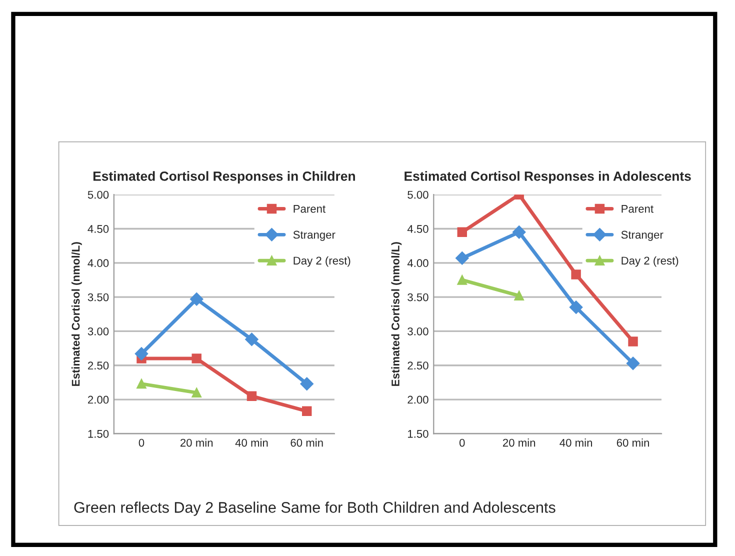 Image resolution: width=735 pixels, height=556 pixels. I want to click on chart-title: Estimated Cortisol Responses in Children, so click(224, 177).